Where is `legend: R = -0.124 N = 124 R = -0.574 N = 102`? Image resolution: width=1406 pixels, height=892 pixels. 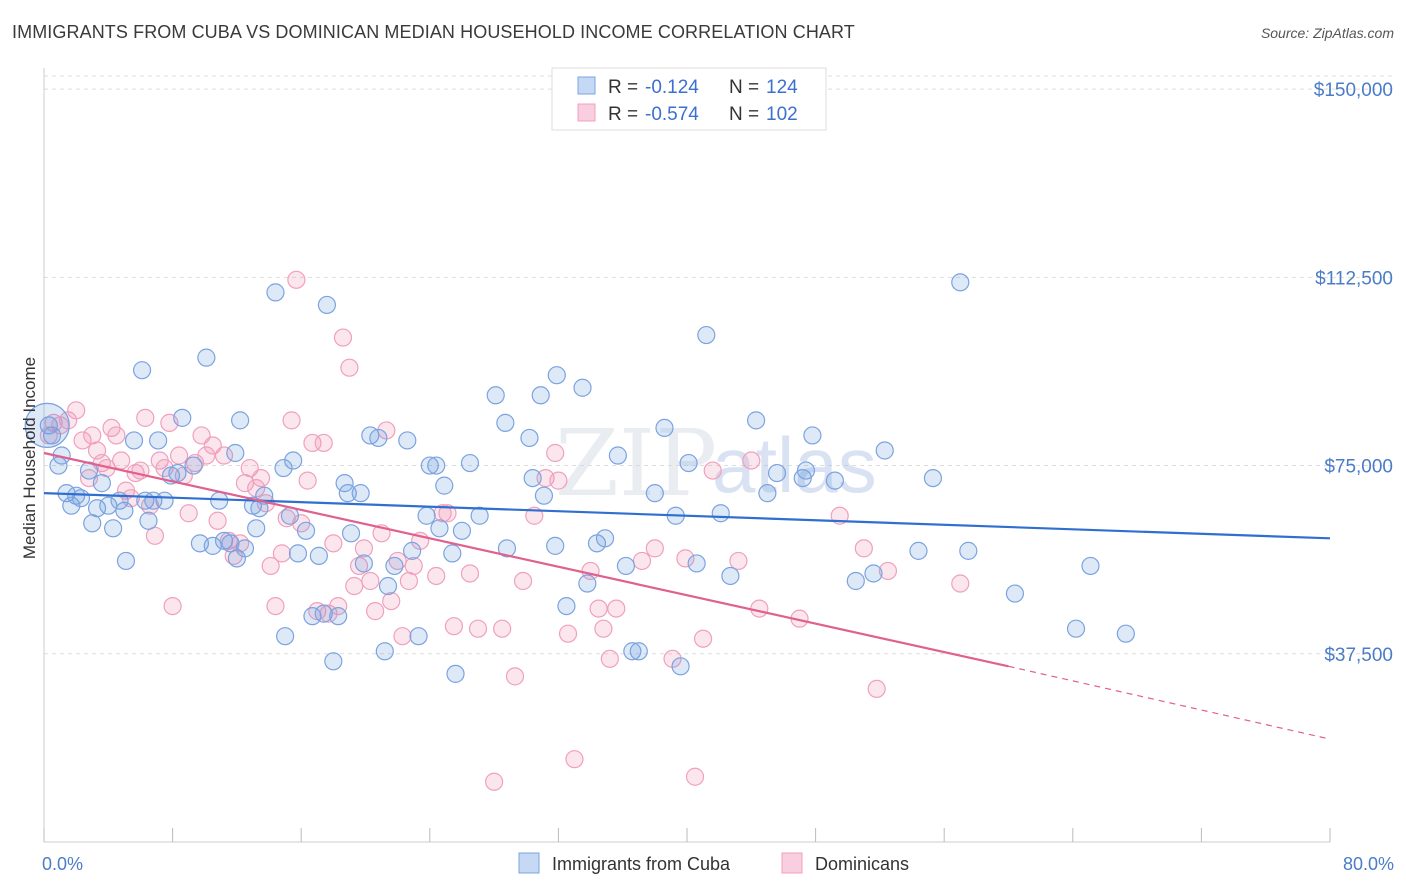
legend: R = -0.124 N = 124 R = -0.574 N = 102 is located at coordinates (689, 99).